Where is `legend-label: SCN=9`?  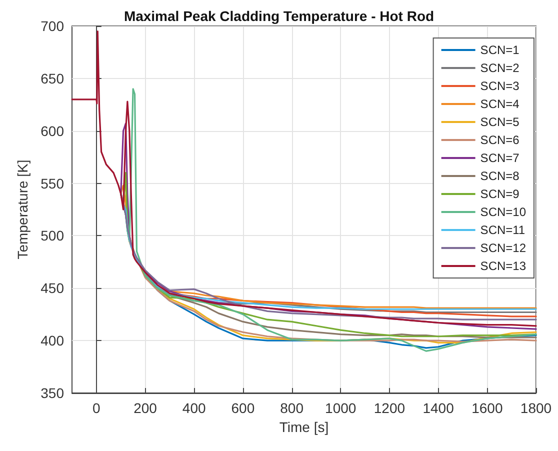
legend-label: SCN=9 is located at coordinates (500, 194).